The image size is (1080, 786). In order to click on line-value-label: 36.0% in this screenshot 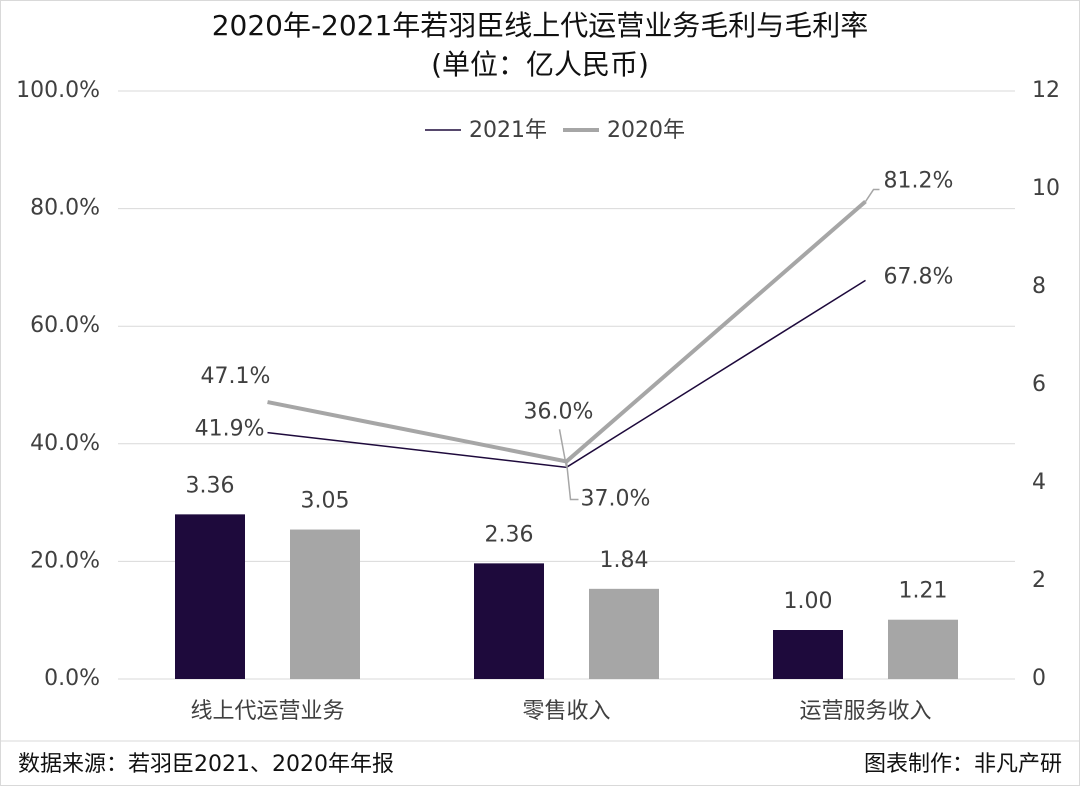, I will do `click(559, 411)`.